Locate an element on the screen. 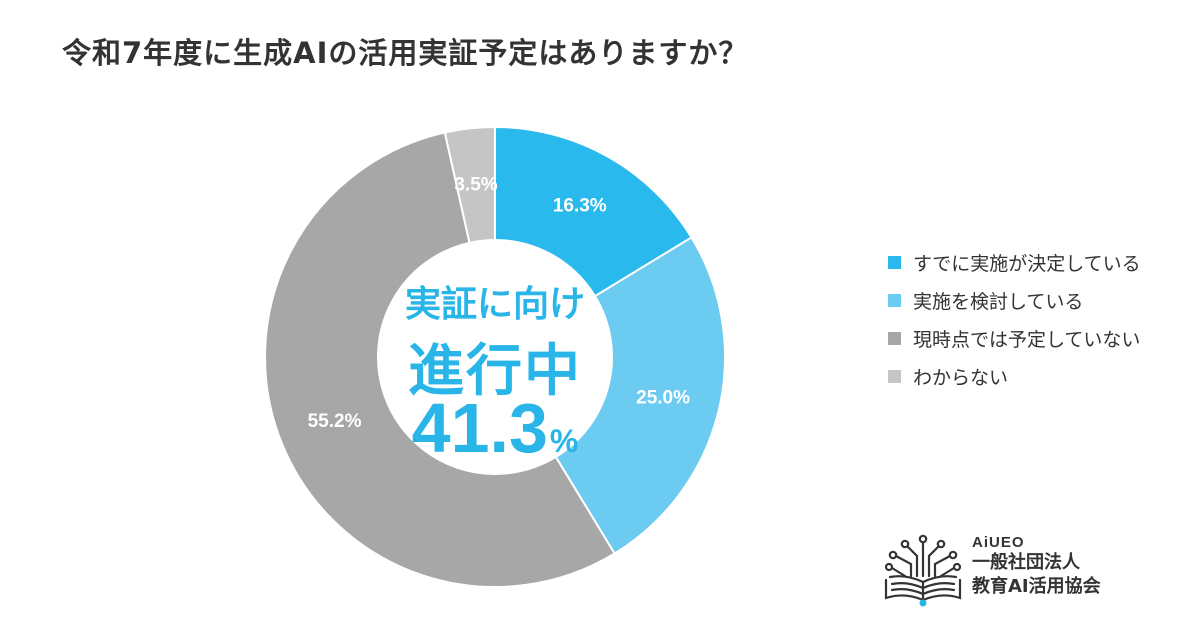 The height and width of the screenshot is (630, 1200). logo-org-line1: 一般社団法人 is located at coordinates (1026, 562).